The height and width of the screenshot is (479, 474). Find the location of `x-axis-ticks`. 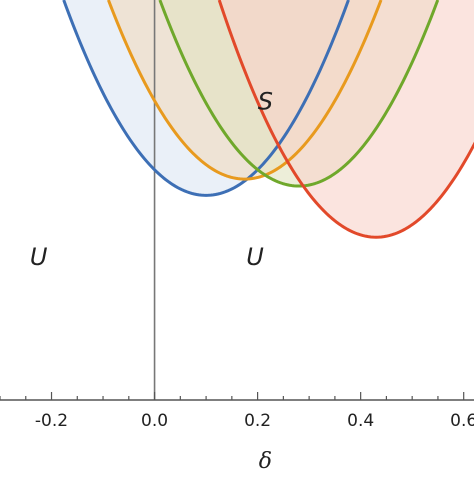

x-axis-ticks is located at coordinates (232, 396).